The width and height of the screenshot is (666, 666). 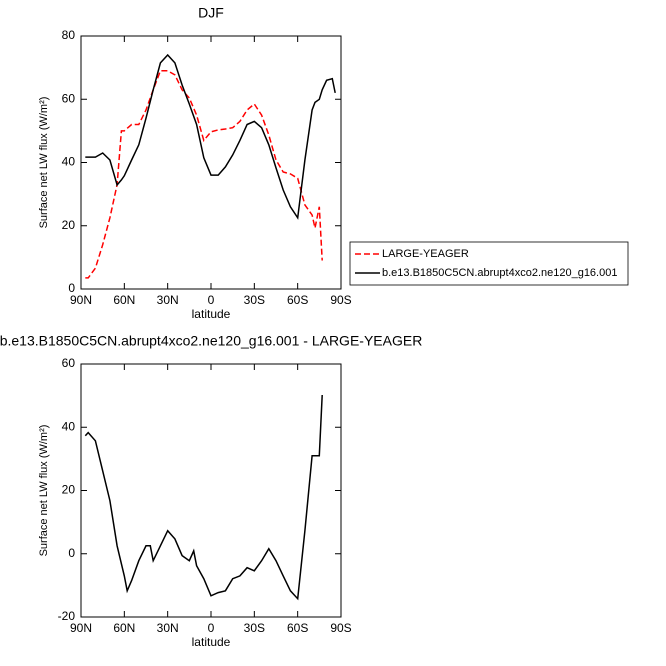 I want to click on y-tick-label: -20, so click(x=67, y=616).